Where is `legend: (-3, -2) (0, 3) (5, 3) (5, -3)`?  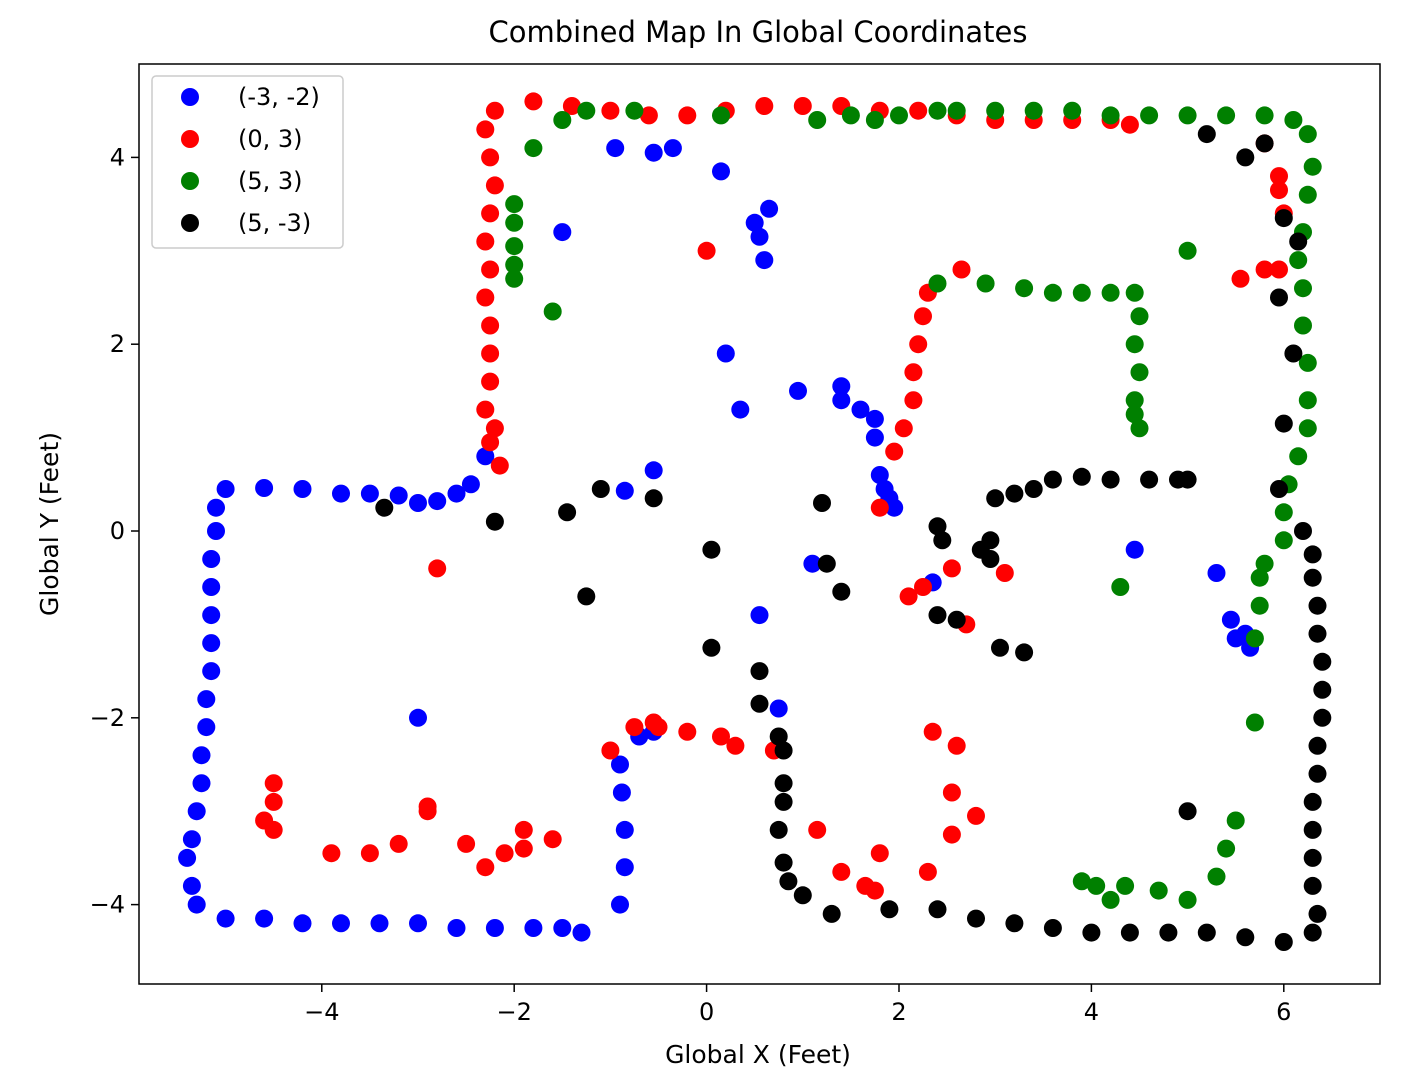
legend: (-3, -2) (0, 3) (5, 3) (5, -3) is located at coordinates (247, 162).